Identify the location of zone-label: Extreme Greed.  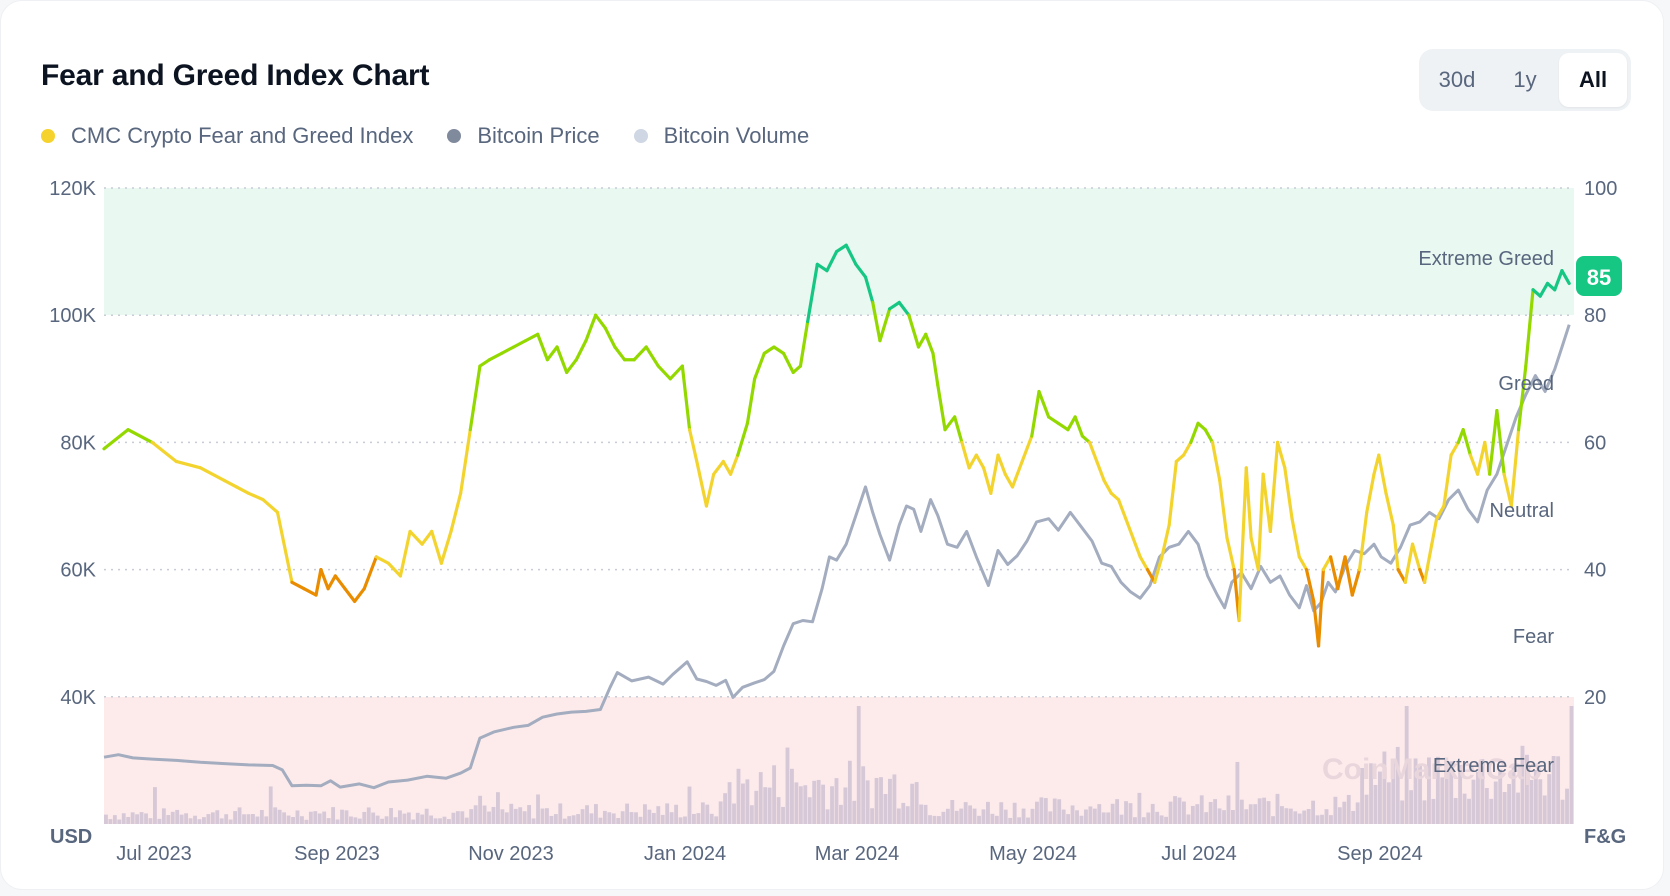
(1486, 259).